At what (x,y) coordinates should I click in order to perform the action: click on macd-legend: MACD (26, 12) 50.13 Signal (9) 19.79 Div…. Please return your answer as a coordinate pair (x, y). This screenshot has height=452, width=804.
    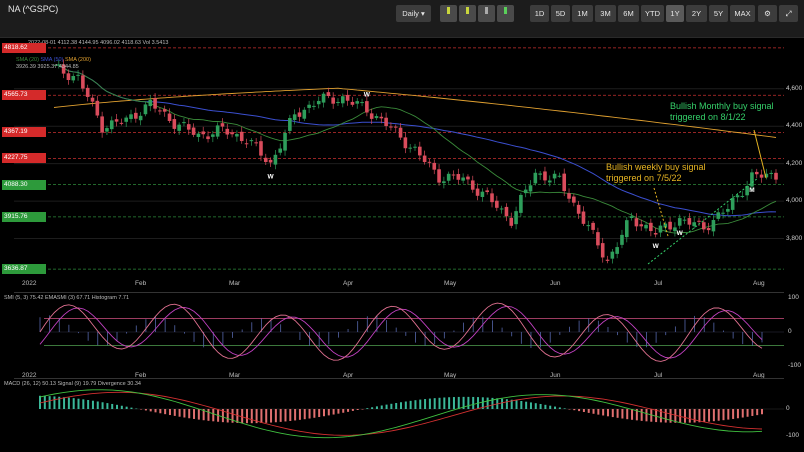
    Looking at the image, I should click on (72, 384).